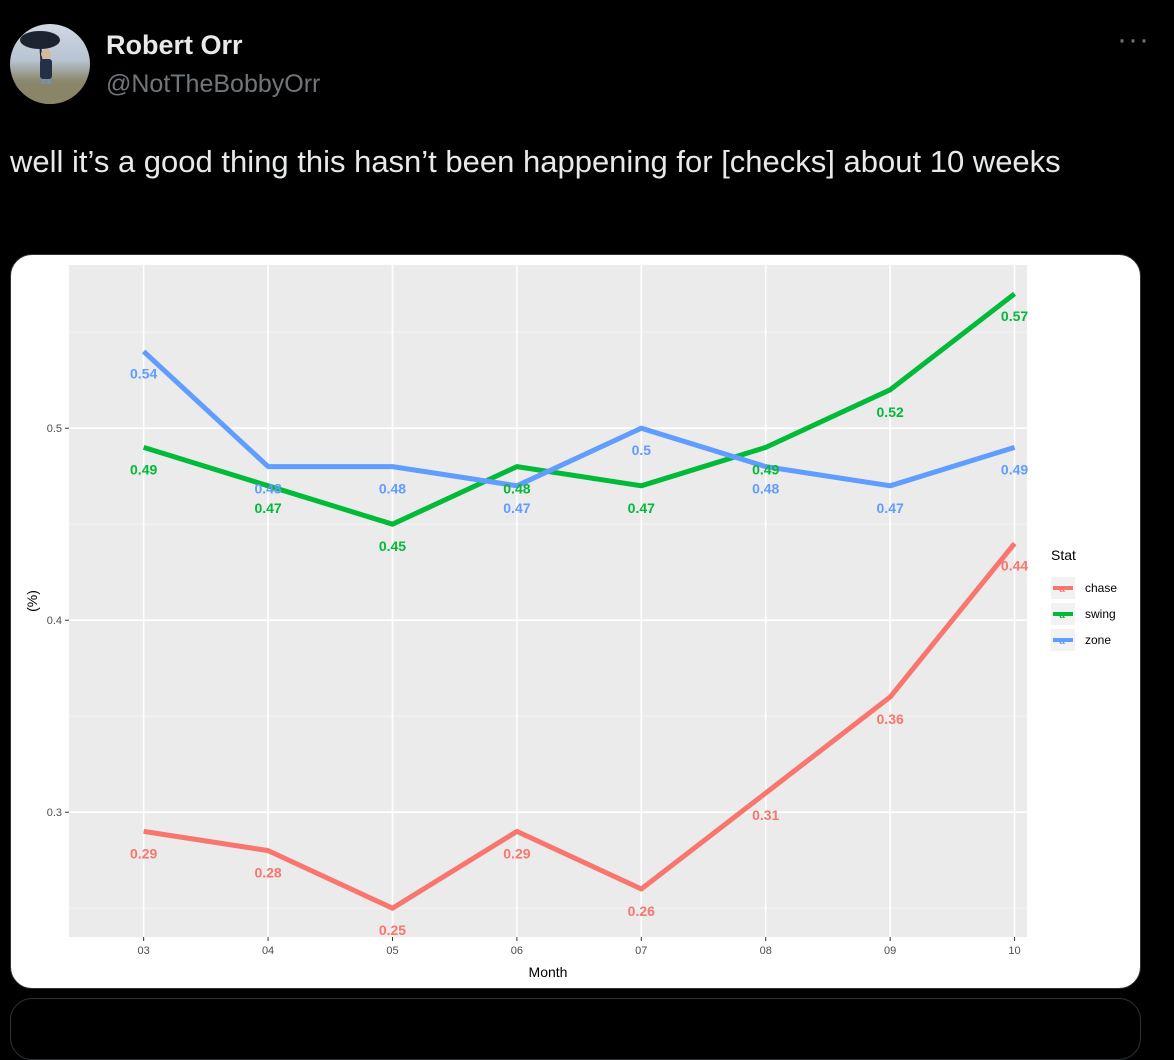 The image size is (1174, 1060). Describe the element at coordinates (1100, 614) in the screenshot. I see `legend-label-swing: swing` at that location.